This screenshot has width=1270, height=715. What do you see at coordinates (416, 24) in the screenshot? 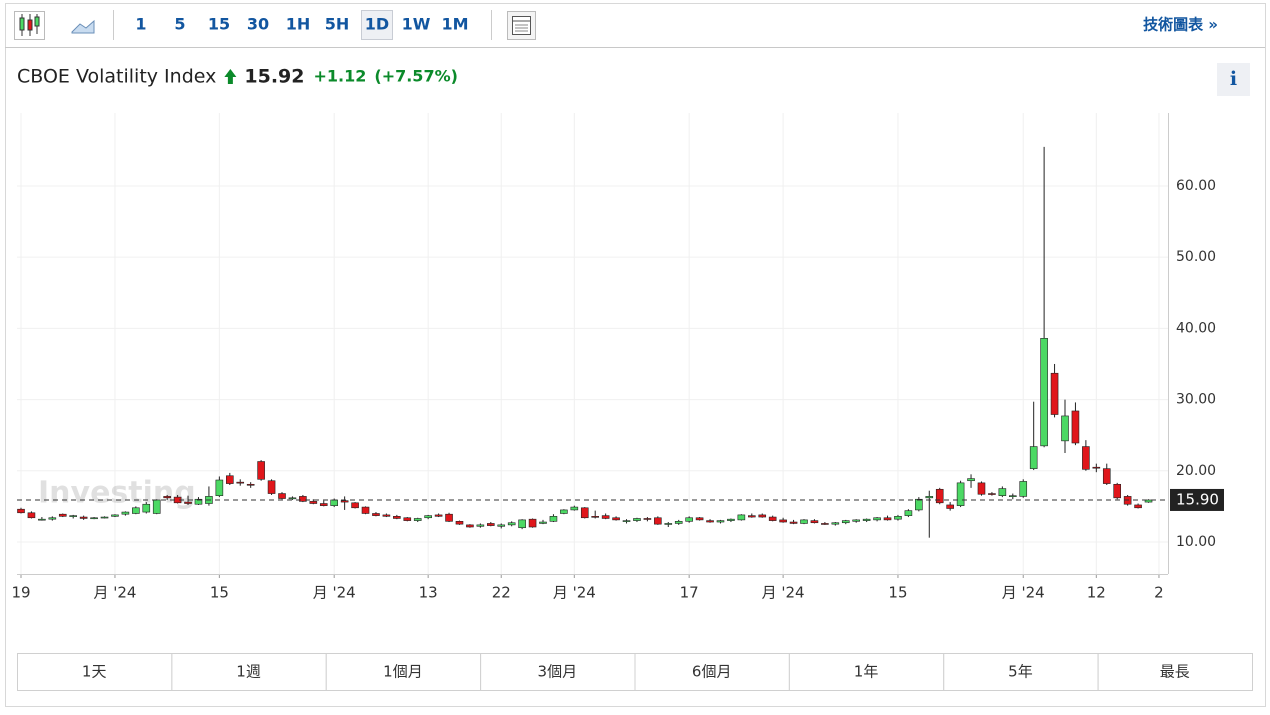
I see `interval-button: 1W` at bounding box center [416, 24].